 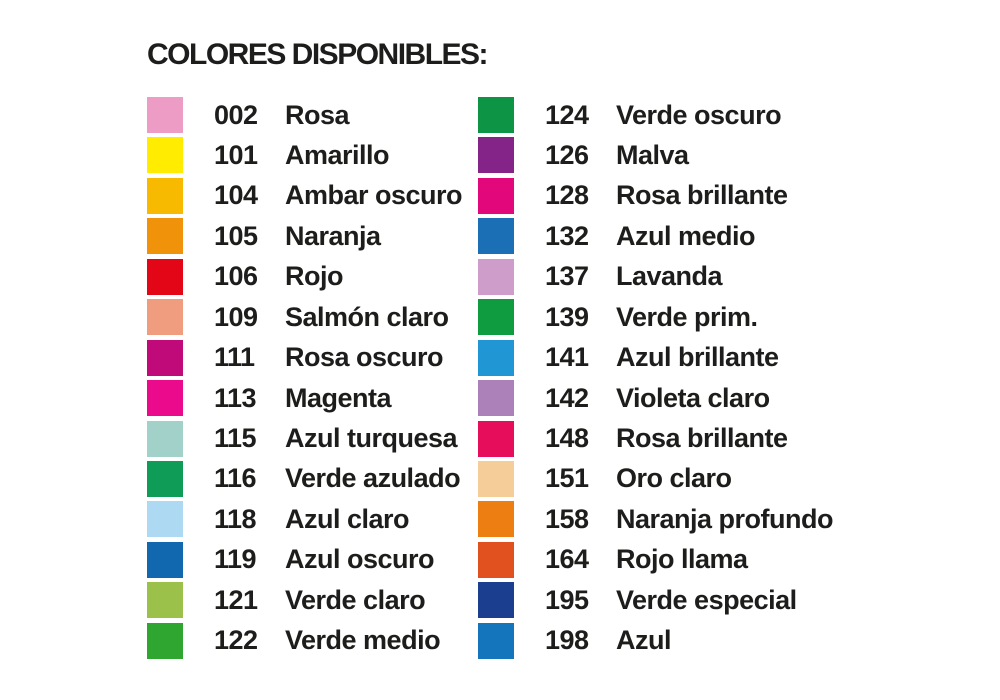 I want to click on color-name: Verde claro, so click(x=355, y=599).